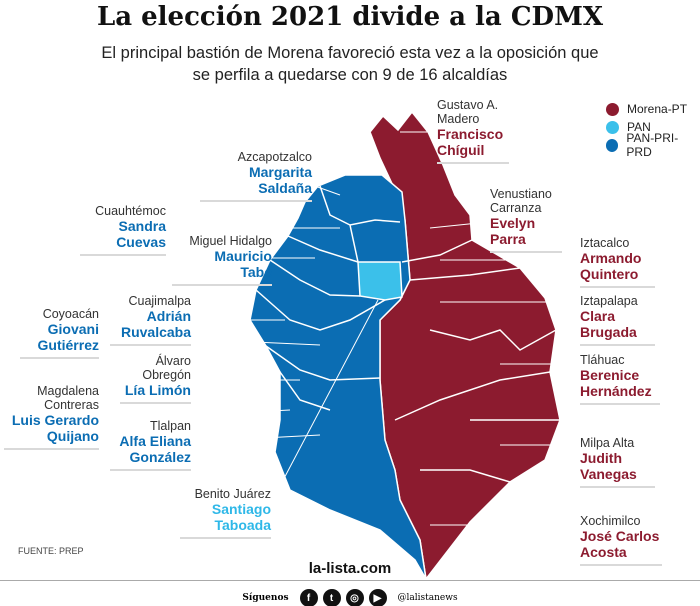 This screenshot has height=606, width=700. What do you see at coordinates (331, 597) in the screenshot?
I see `twitter-icon: t` at bounding box center [331, 597].